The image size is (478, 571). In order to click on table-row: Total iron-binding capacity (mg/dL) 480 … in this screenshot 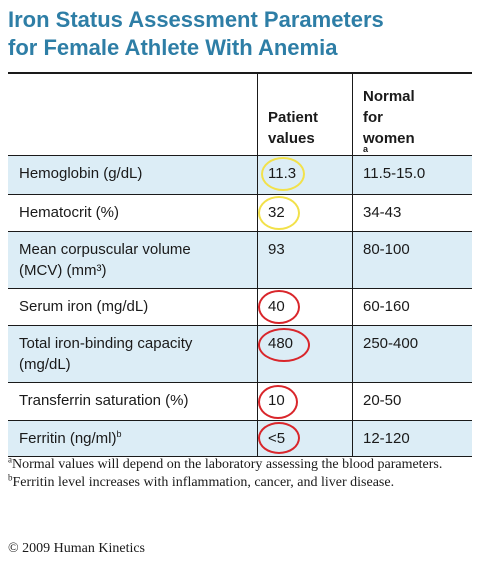, I will do `click(240, 353)`.